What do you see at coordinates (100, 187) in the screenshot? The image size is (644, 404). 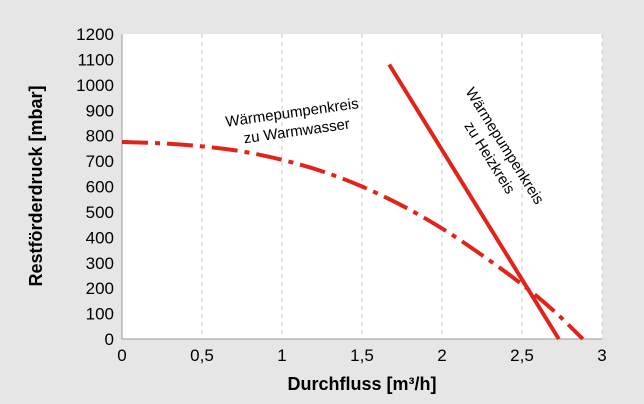 I see `y-tick-label: 600` at bounding box center [100, 187].